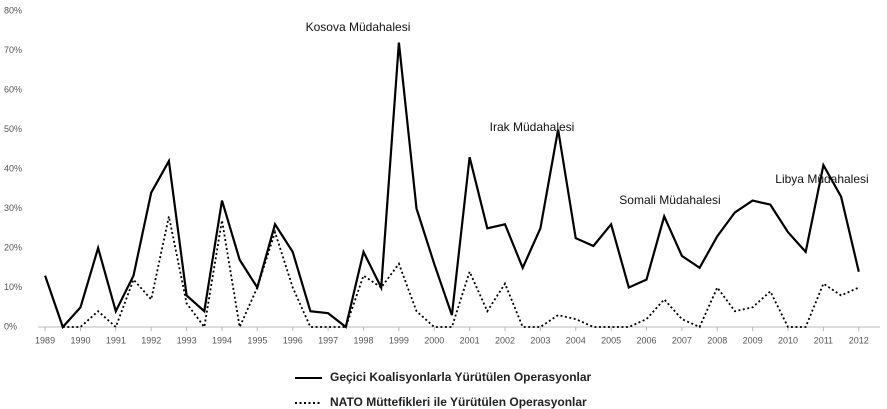  I want to click on x-tick-label: 2003, so click(540, 340).